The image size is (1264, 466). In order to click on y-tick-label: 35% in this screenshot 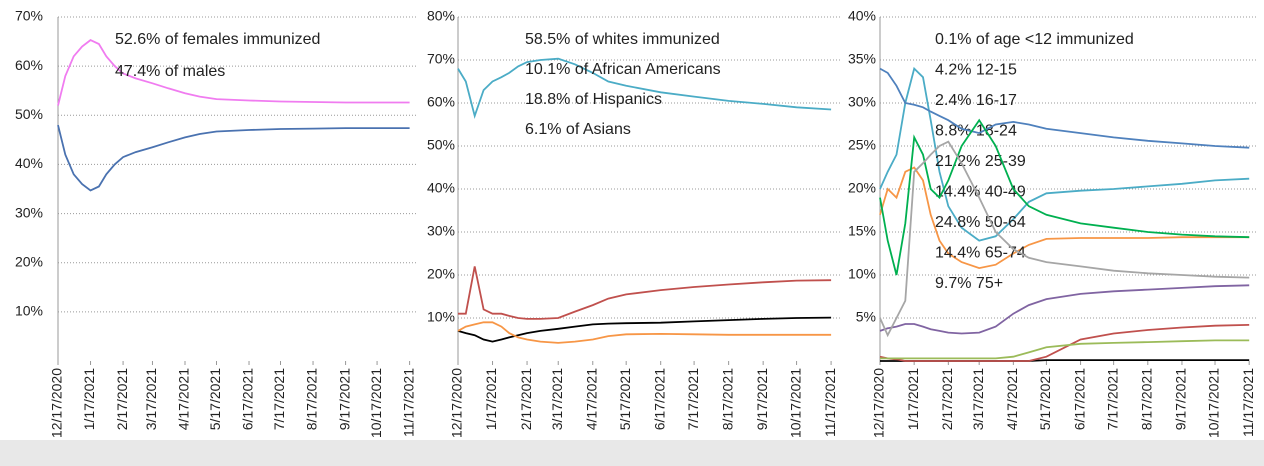, I will do `click(862, 59)`.